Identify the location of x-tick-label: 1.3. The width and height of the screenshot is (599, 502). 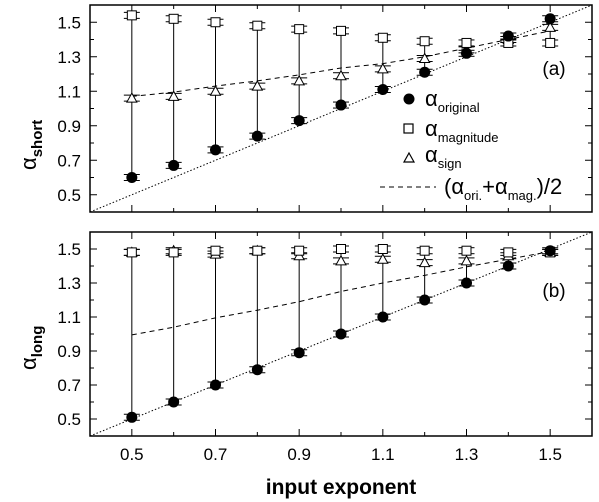
(467, 454).